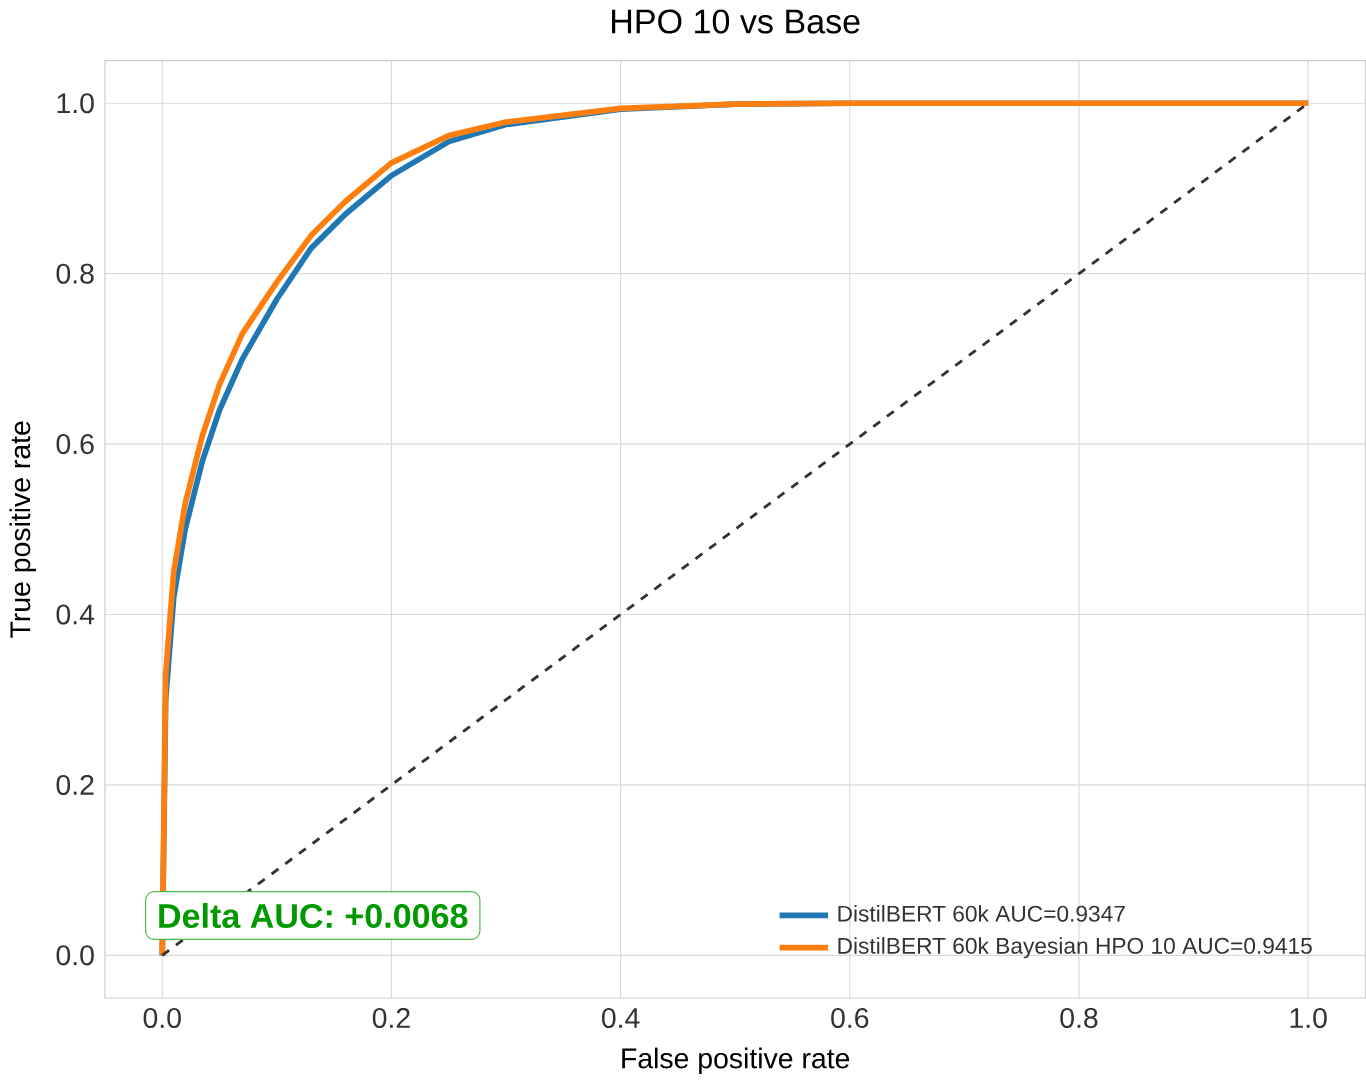 The width and height of the screenshot is (1366, 1084). Describe the element at coordinates (736, 1061) in the screenshot. I see `x-axis-title: False positive rate` at that location.